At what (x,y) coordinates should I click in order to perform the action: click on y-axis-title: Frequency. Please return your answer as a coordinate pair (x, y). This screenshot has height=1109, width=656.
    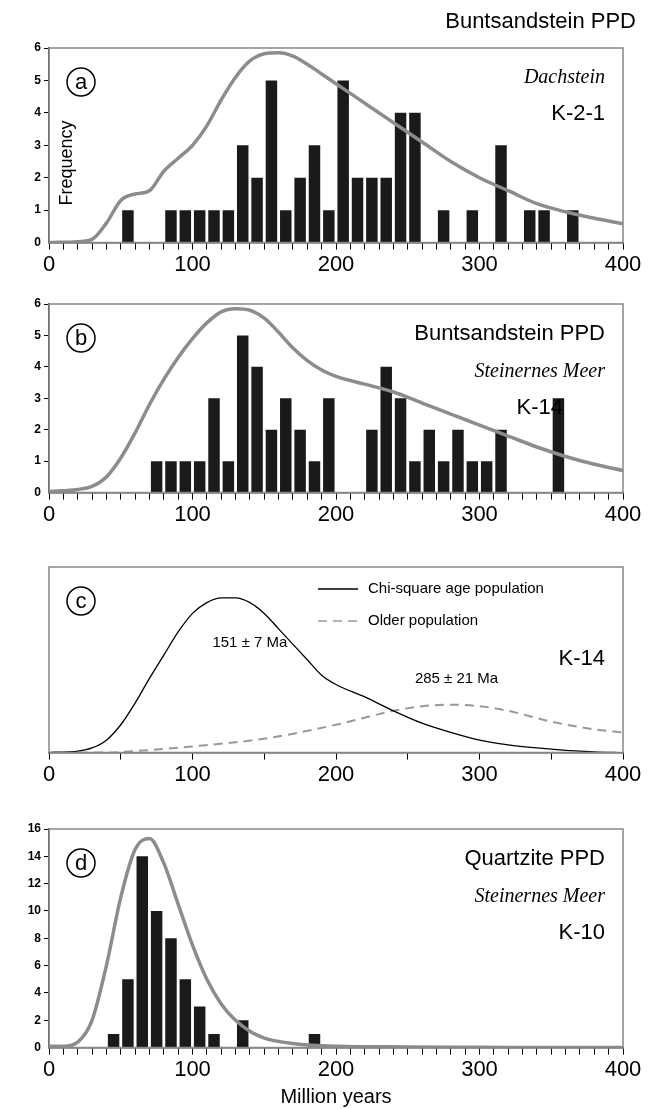
    Looking at the image, I should click on (65, 163).